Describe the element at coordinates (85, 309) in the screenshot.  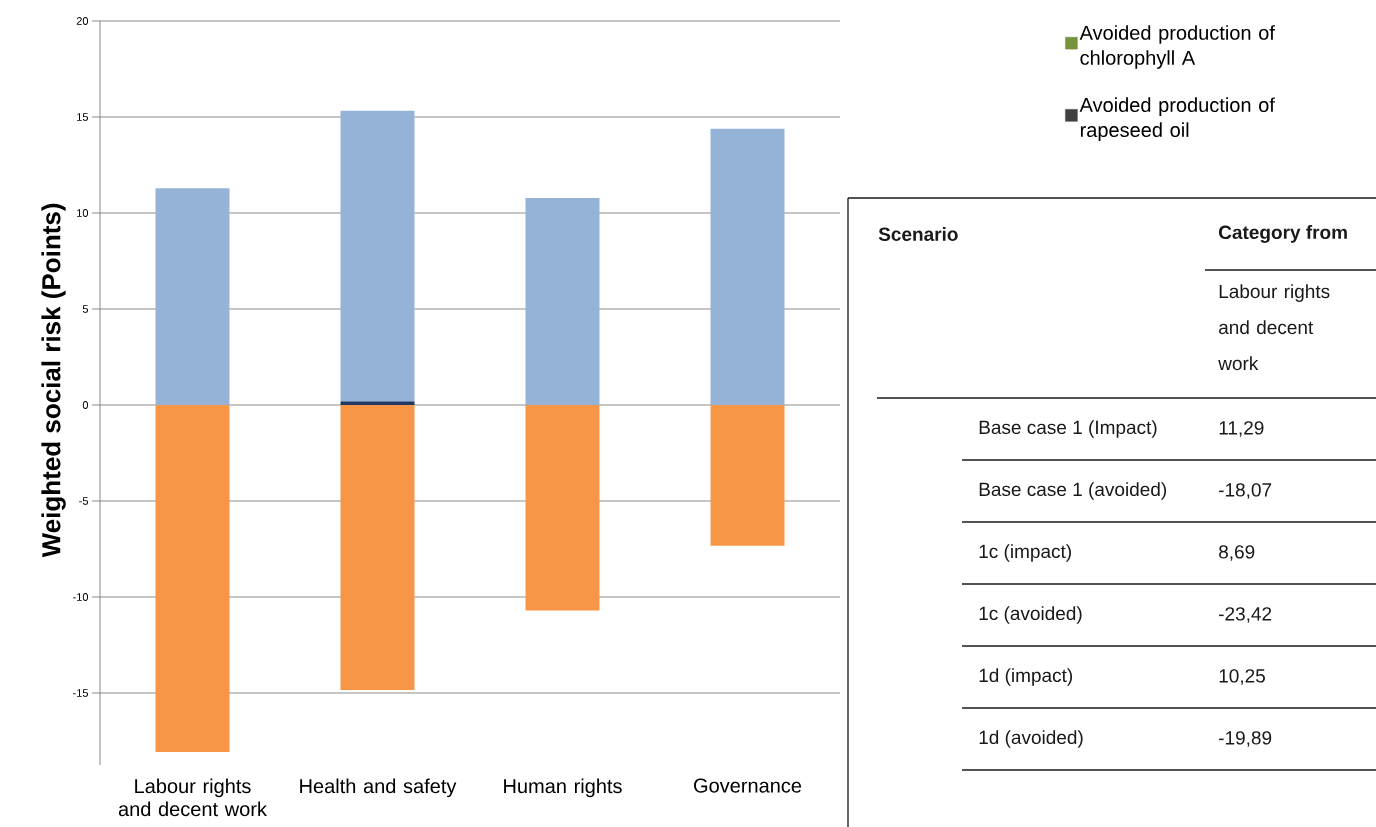
I see `y-tick-label: 5` at that location.